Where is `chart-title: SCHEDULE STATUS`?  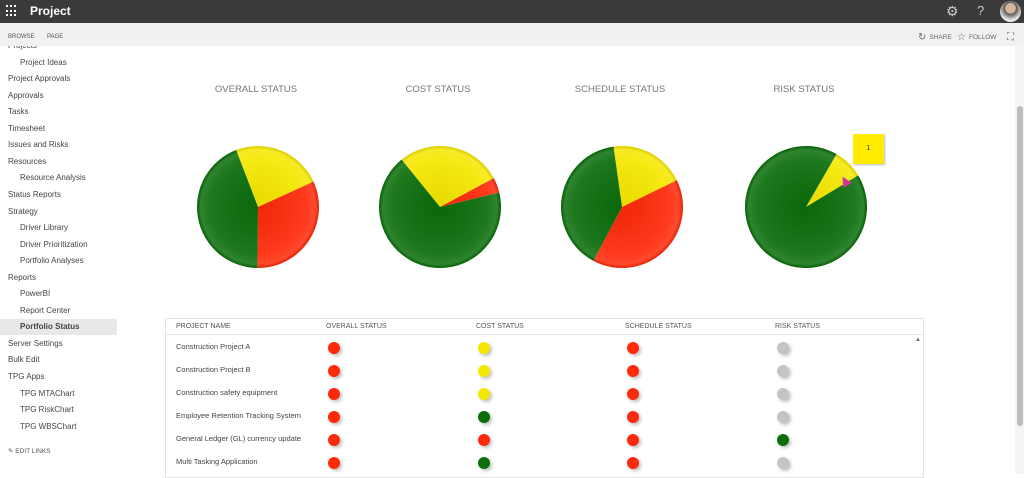 chart-title: SCHEDULE STATUS is located at coordinates (620, 89).